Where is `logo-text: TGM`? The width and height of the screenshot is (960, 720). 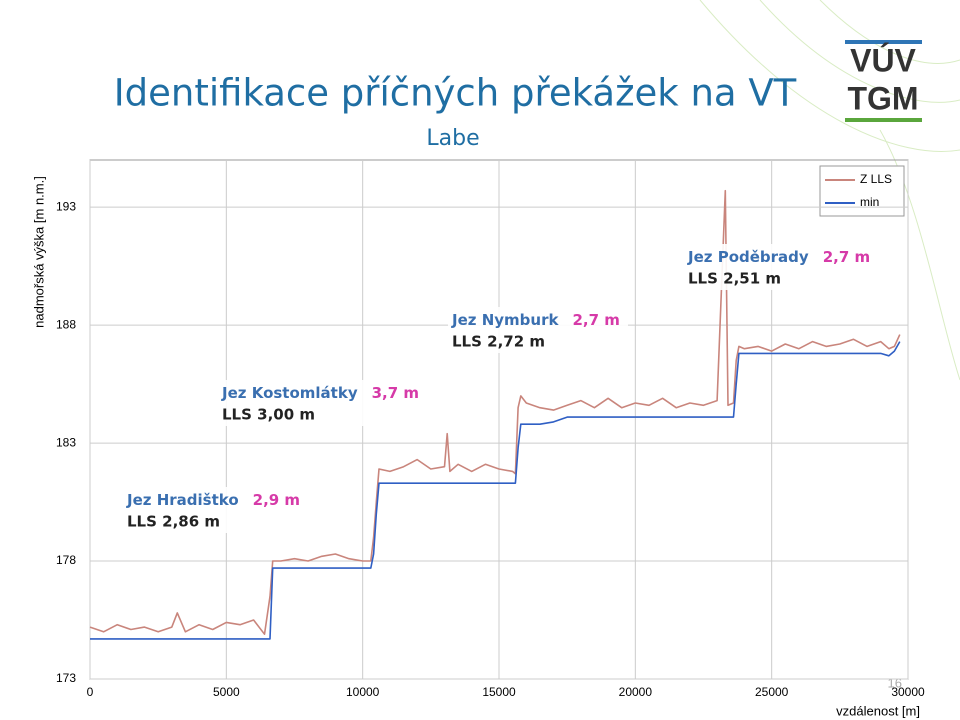 logo-text: TGM is located at coordinates (882, 98).